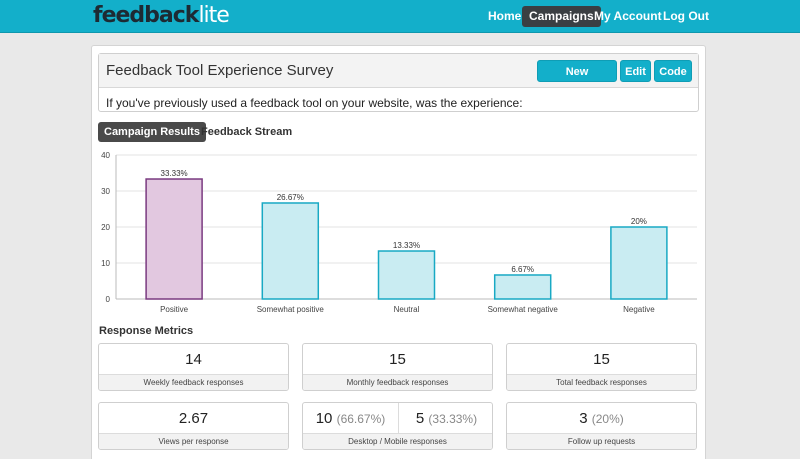  I want to click on data-label: 20%, so click(639, 221).